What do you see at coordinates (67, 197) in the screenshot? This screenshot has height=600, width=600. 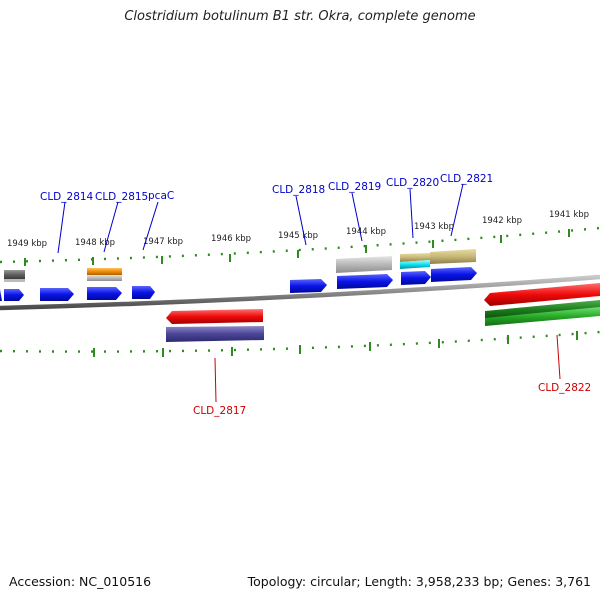 I see `gene-label: CLD_2814` at bounding box center [67, 197].